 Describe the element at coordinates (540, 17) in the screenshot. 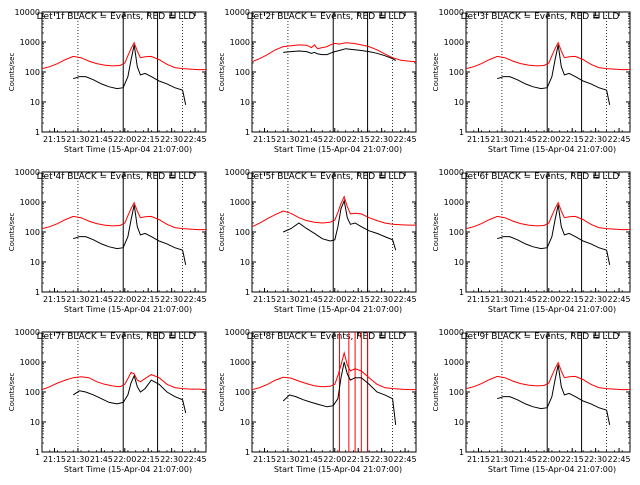

I see `panel-title: Det 3f BLACK = Events, RED = LLD` at that location.